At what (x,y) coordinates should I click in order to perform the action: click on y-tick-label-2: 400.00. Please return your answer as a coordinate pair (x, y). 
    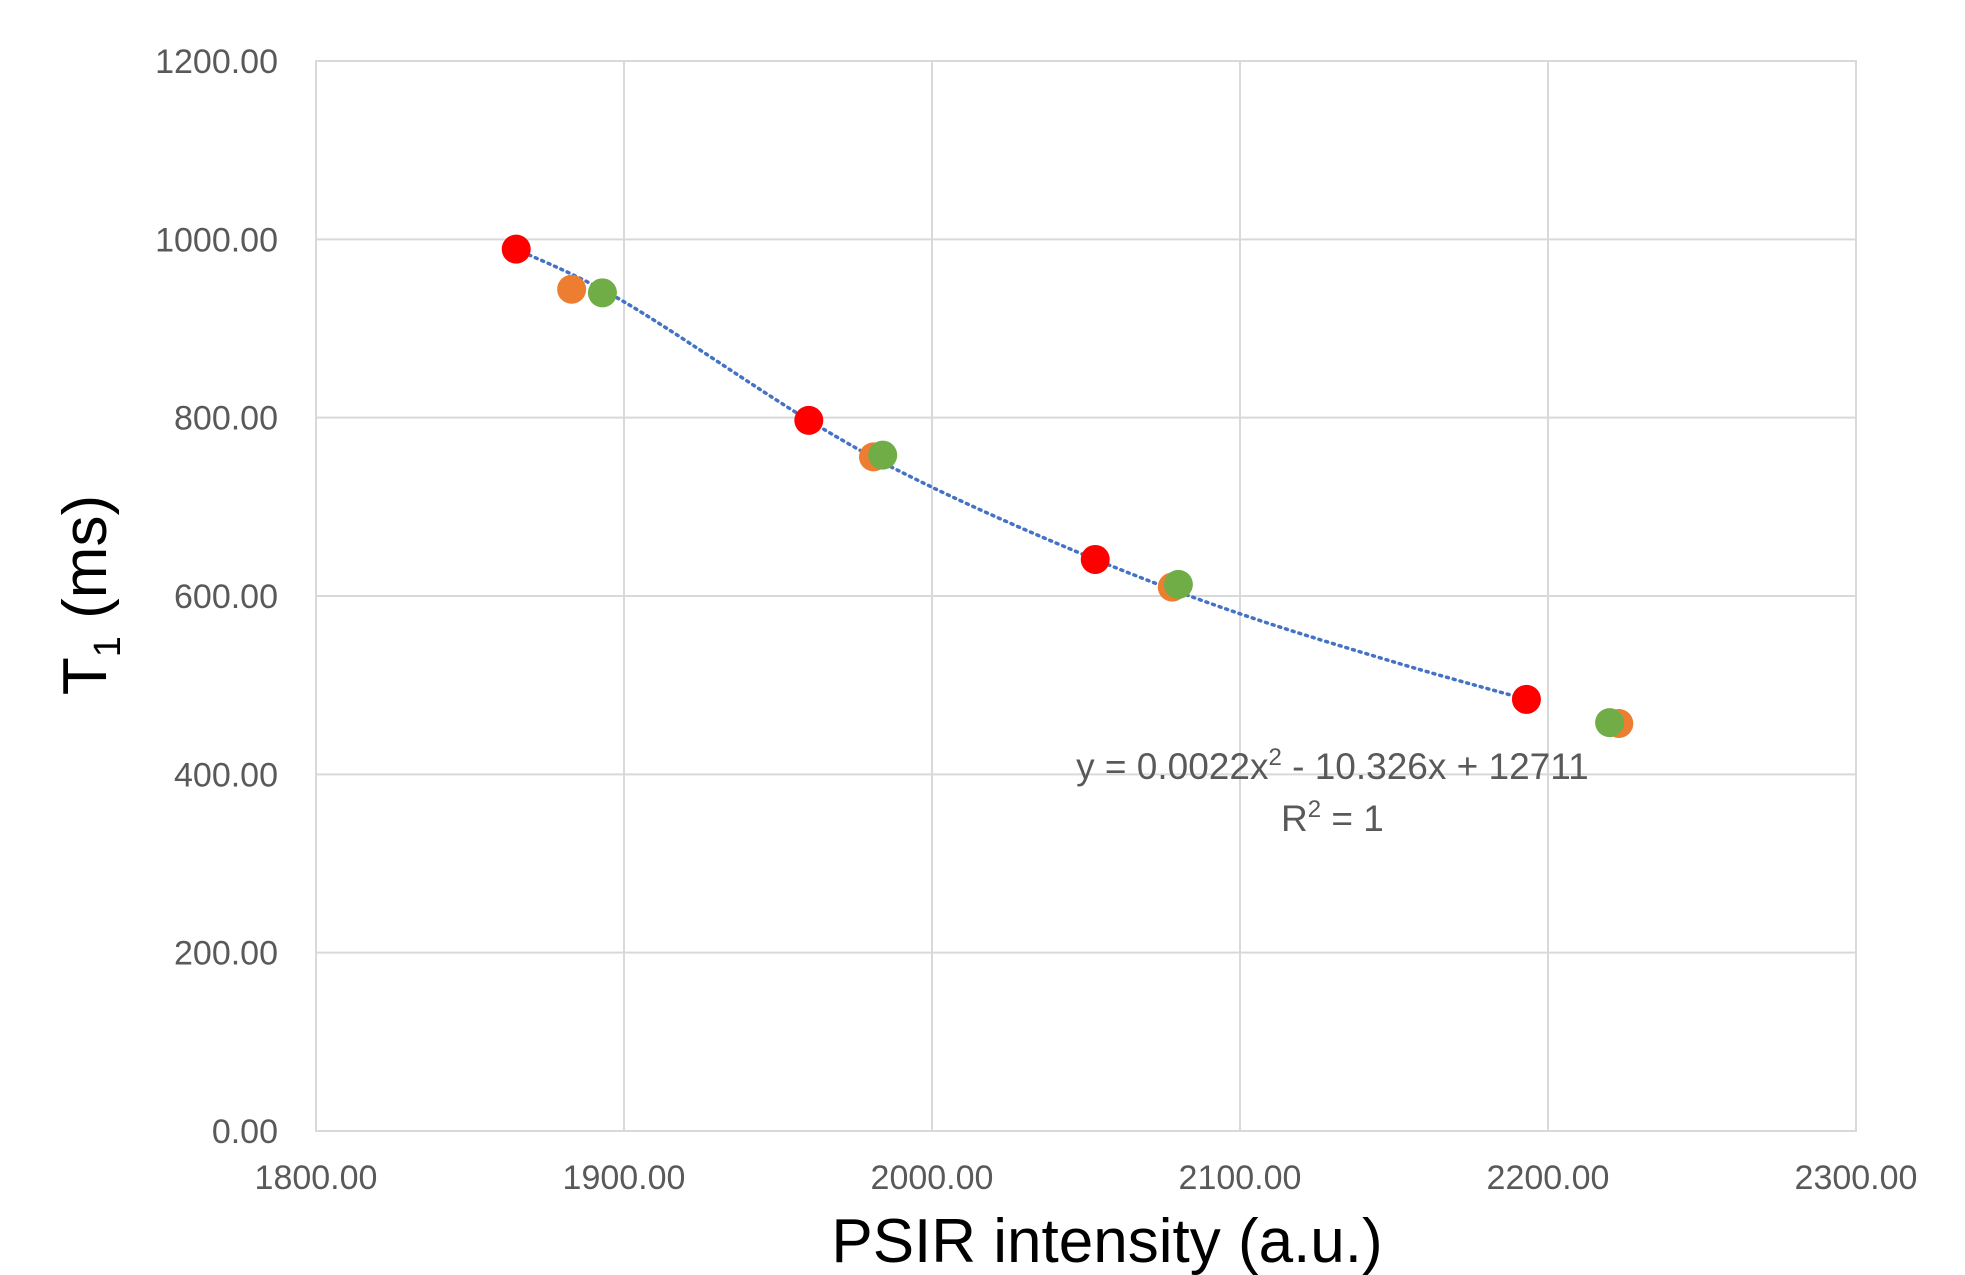
    Looking at the image, I should click on (226, 775).